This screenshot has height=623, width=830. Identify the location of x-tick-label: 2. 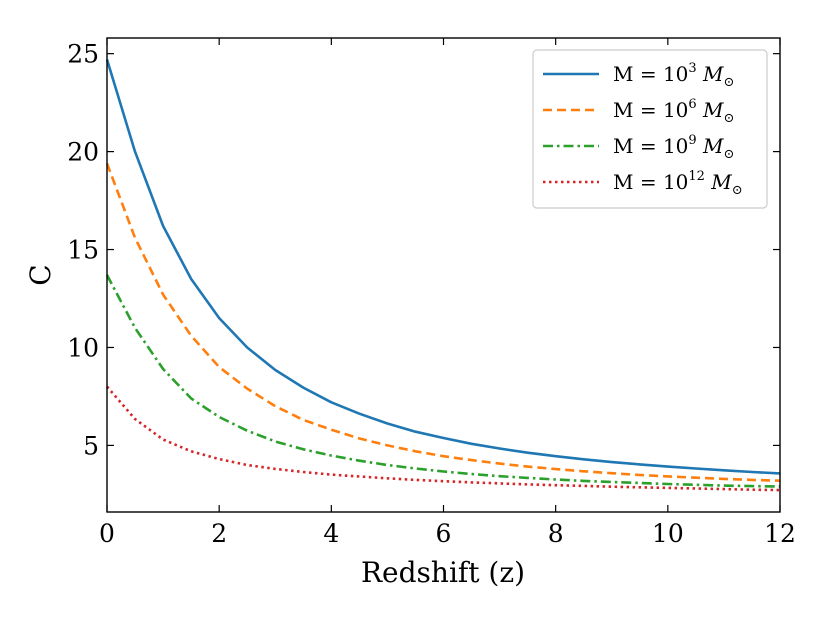
(219, 533).